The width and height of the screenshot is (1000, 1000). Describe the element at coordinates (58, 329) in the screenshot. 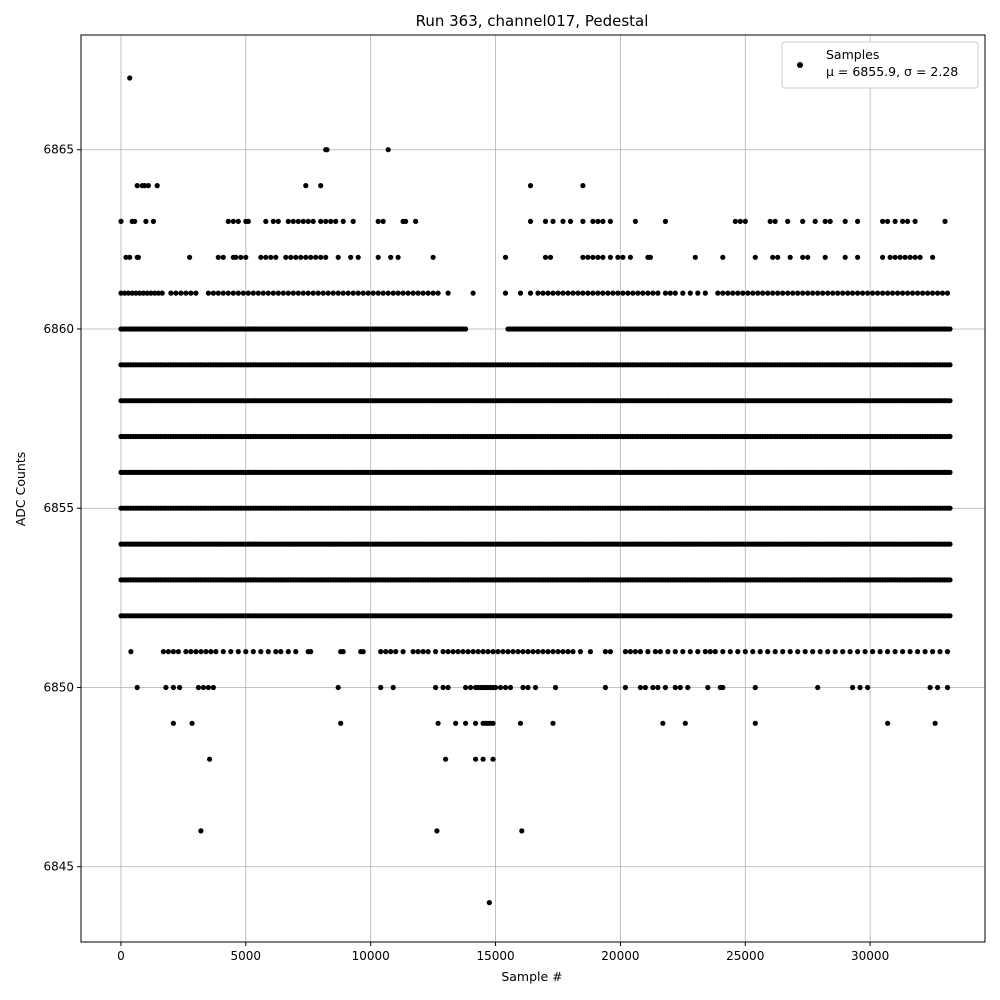

I see `y-tick-label: 6860` at that location.